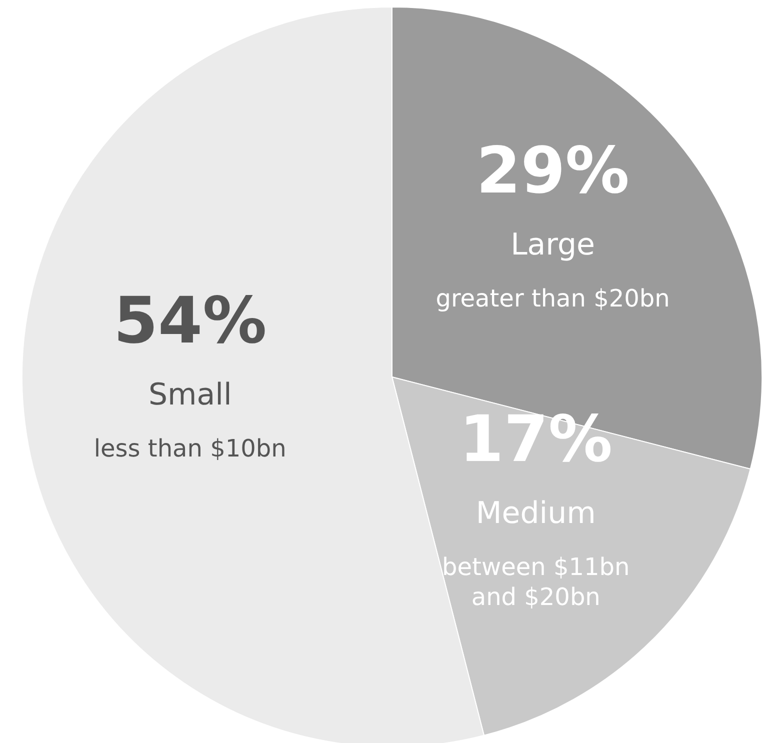 The width and height of the screenshot is (772, 743). What do you see at coordinates (553, 269) in the screenshot?
I see `slice-label: Large greater than $20bn` at bounding box center [553, 269].